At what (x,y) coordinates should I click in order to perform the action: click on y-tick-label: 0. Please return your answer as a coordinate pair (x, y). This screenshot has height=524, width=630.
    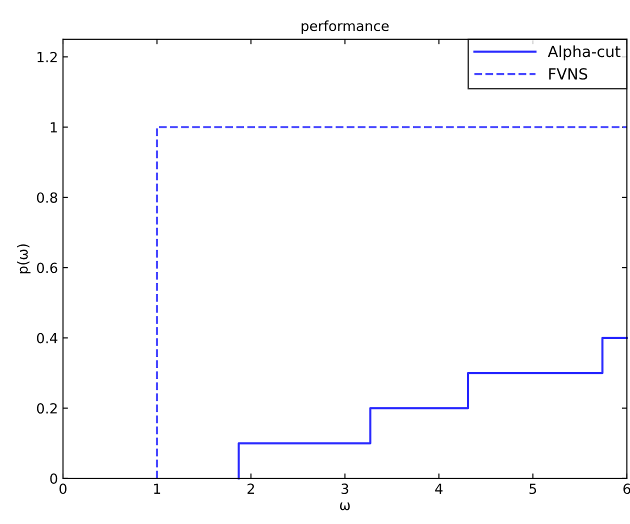
    Looking at the image, I should click on (54, 478).